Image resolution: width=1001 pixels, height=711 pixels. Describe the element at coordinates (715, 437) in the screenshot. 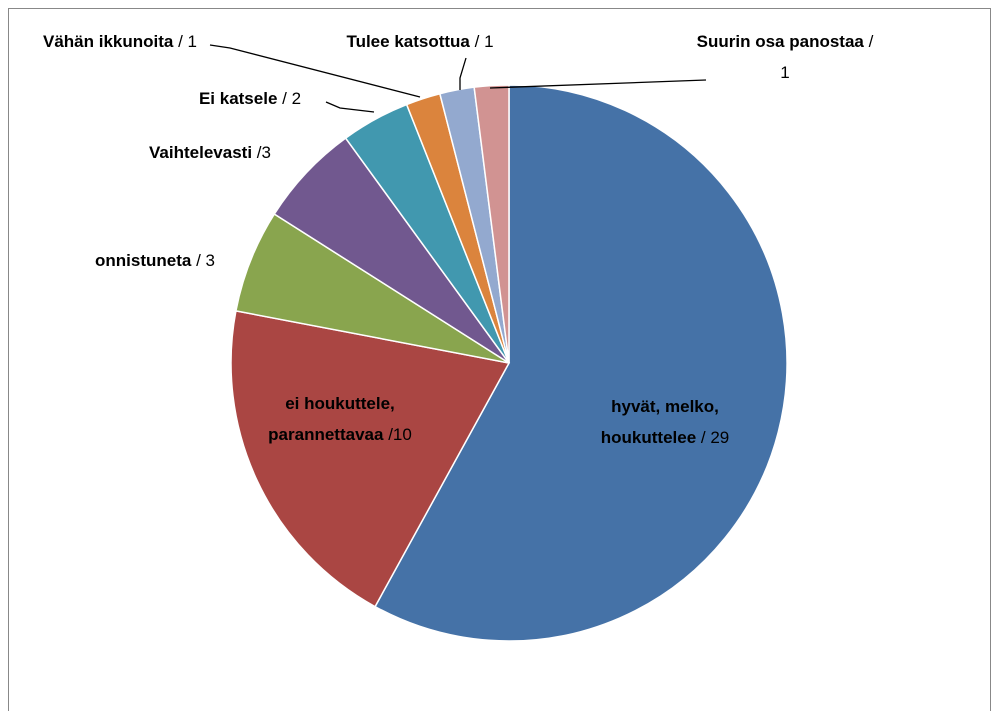

I see `value-label: / 29` at that location.